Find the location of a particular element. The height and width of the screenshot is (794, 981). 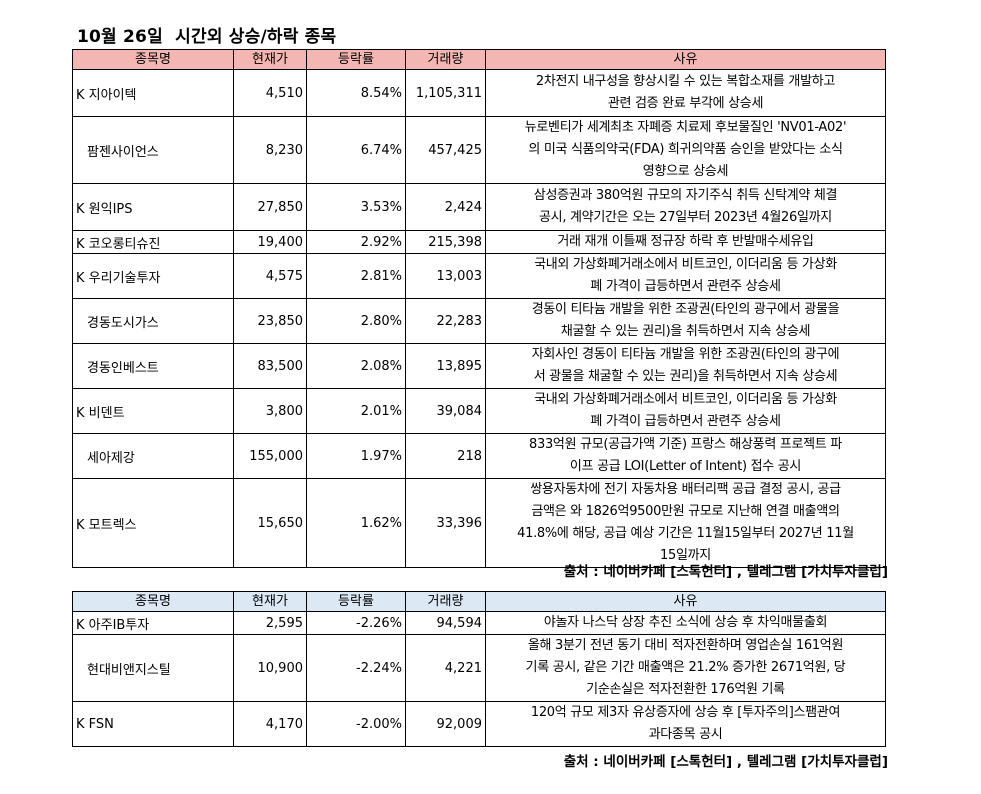

stock-name: 팜젠사이언스 is located at coordinates (153, 150).